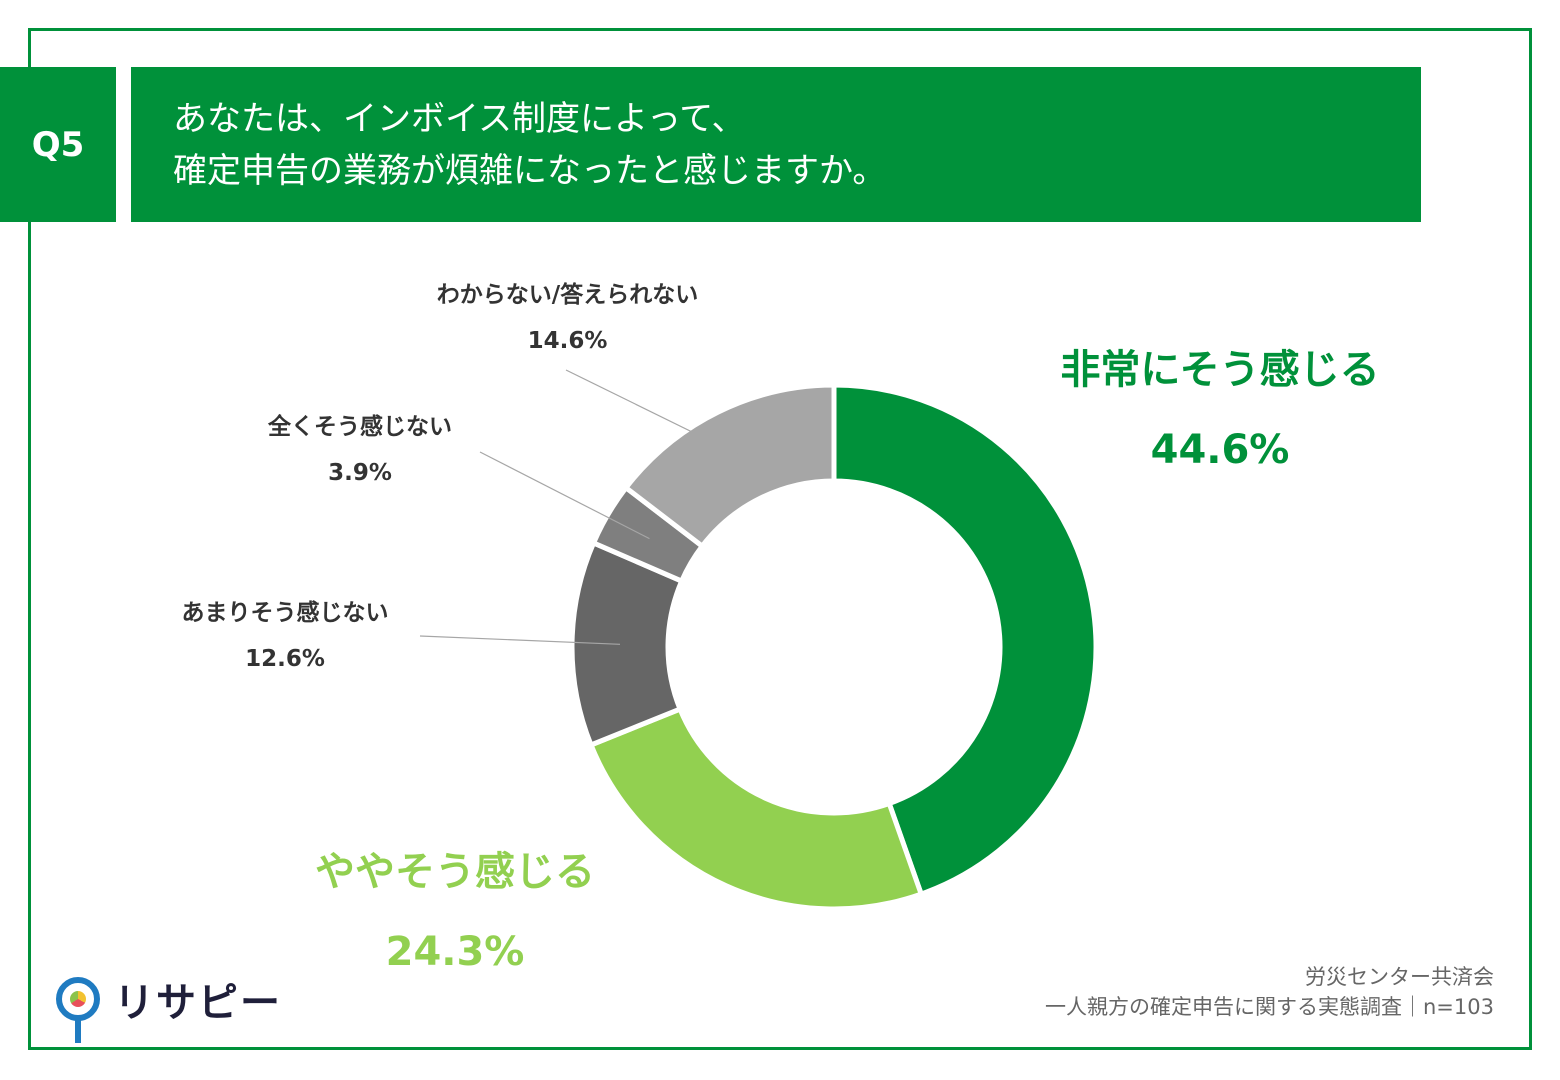 This screenshot has width=1560, height=1080. Describe the element at coordinates (530, 171) in the screenshot. I see `question-title-line-2: 確定申告の業務が煩雑になったと感じますか。` at that location.